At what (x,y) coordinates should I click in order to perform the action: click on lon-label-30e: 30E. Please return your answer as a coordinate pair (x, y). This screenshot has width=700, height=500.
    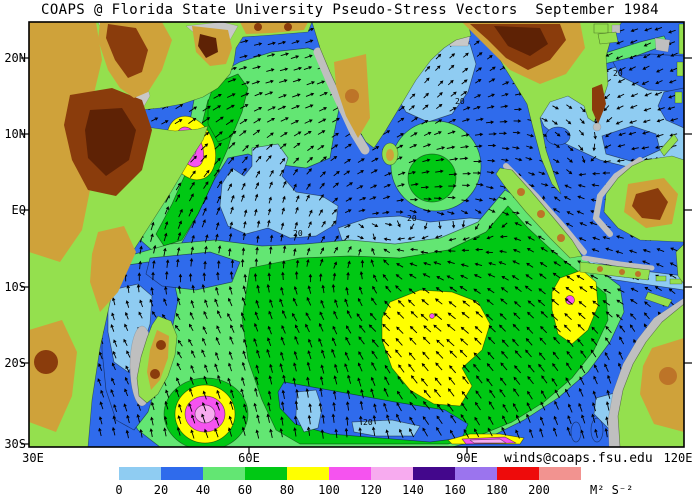
    Looking at the image, I should click on (33, 458).